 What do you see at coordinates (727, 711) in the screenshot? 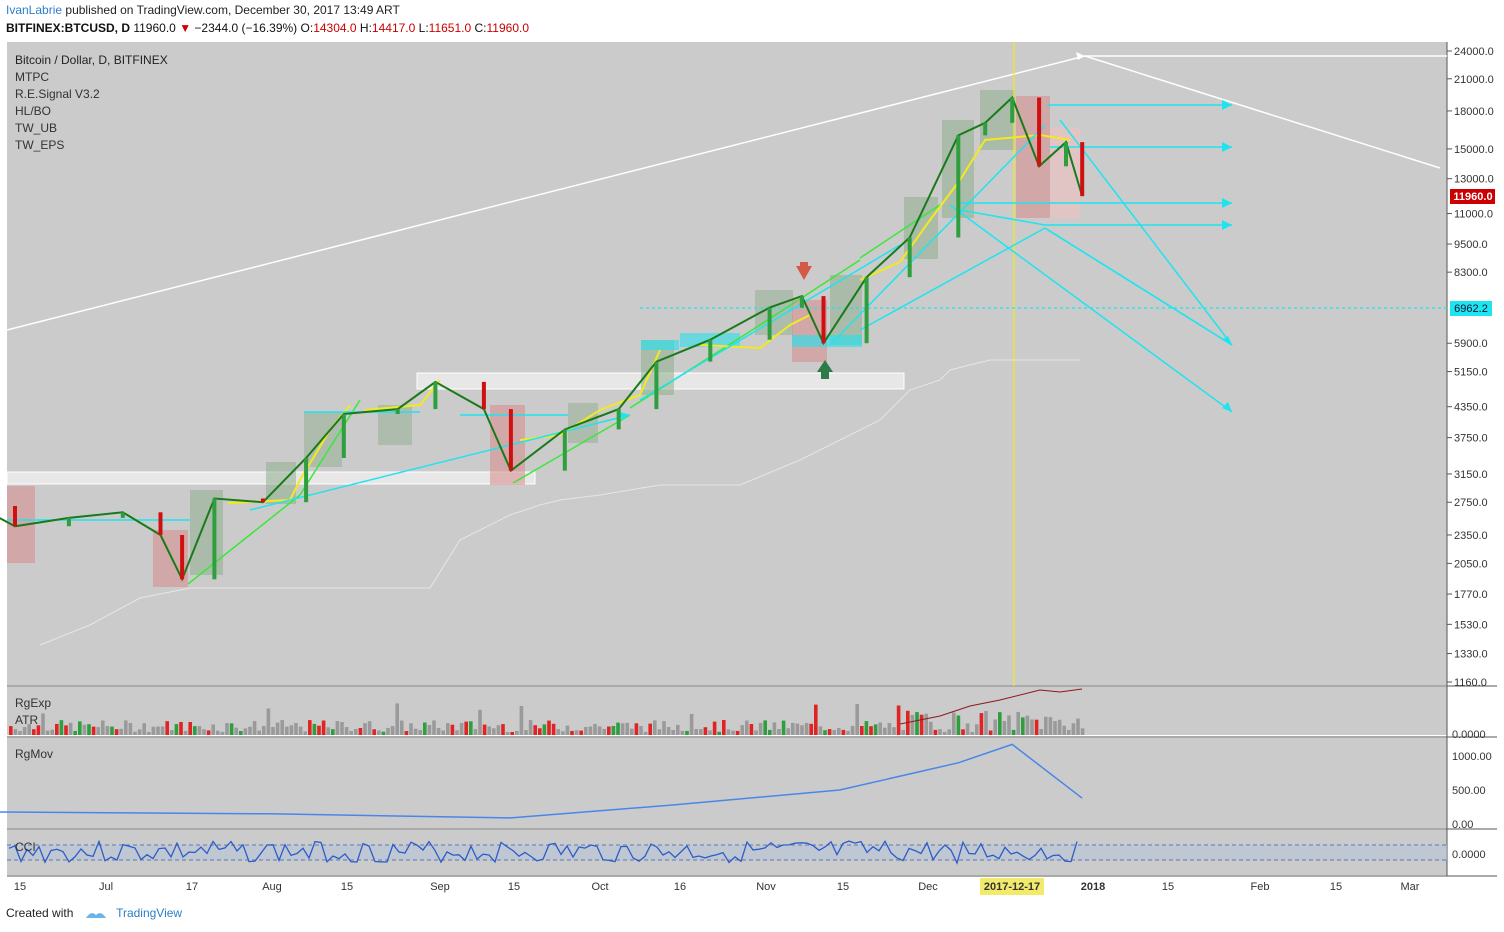
I see `volume-pane` at bounding box center [727, 711].